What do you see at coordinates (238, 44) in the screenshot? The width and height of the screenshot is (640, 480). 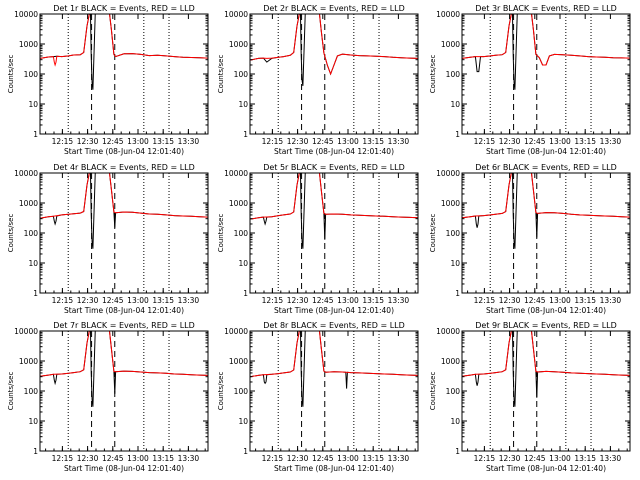 I see `y-tick-label: 1000` at bounding box center [238, 44].